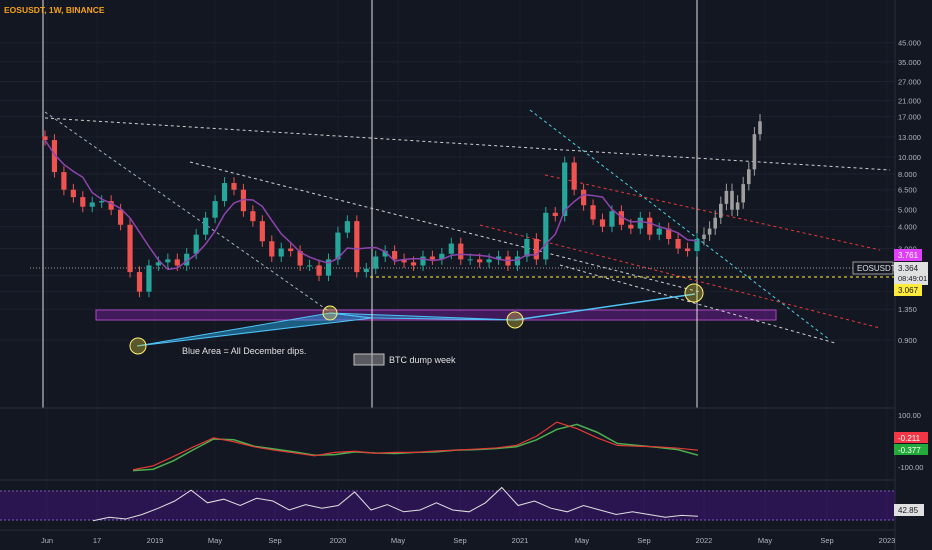 This screenshot has width=932, height=550. What do you see at coordinates (907, 340) in the screenshot?
I see `price-tick: 0.900` at bounding box center [907, 340].